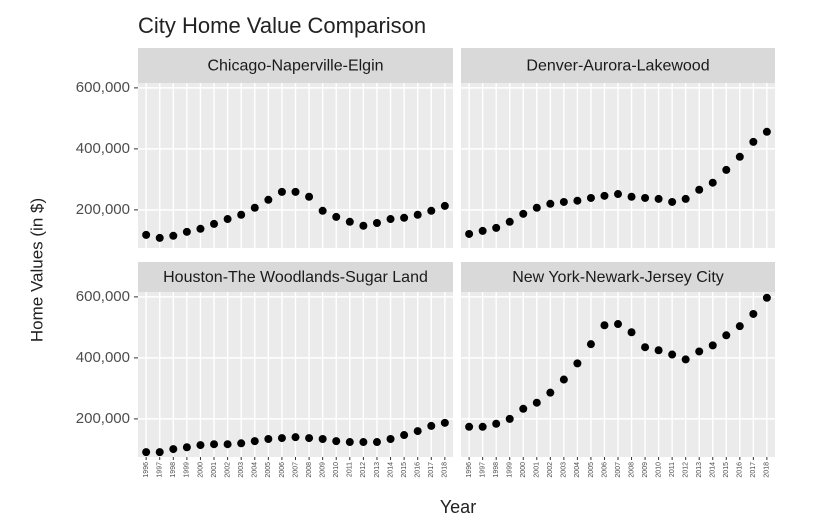  Describe the element at coordinates (282, 25) in the screenshot. I see `chart-title: City Home Value Comparison` at that location.